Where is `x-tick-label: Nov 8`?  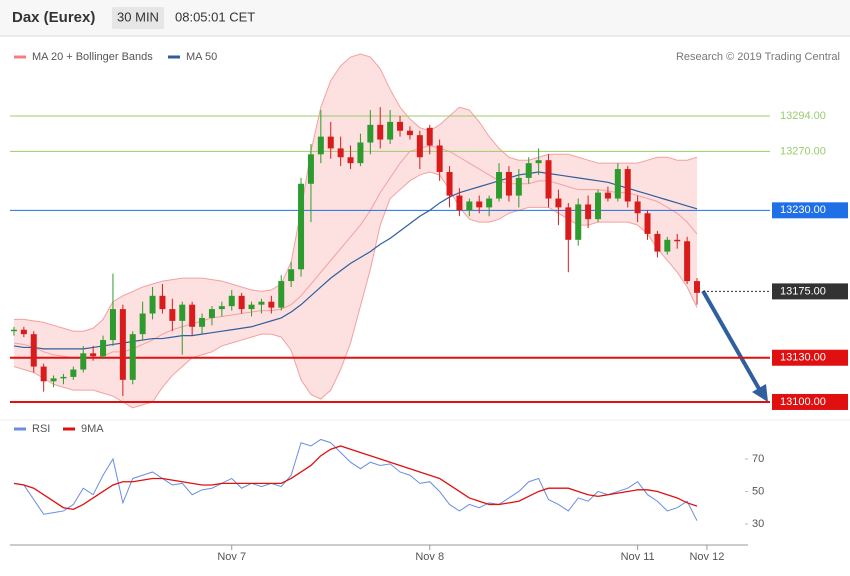
x-tick-label: Nov 8 is located at coordinates (429, 557).